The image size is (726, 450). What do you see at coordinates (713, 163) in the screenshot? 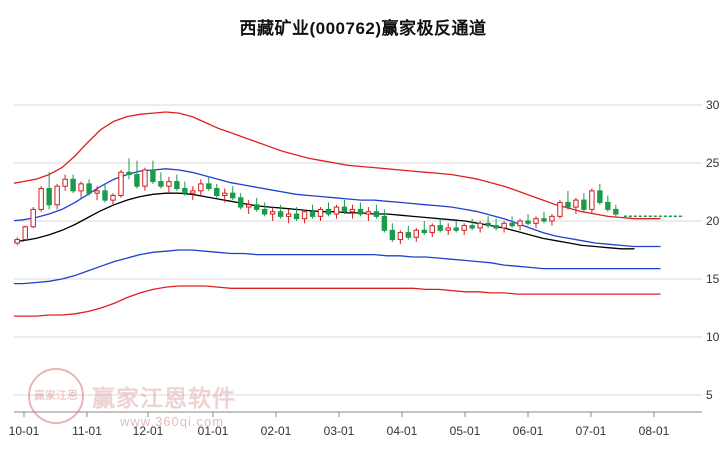
I see `y-axis-label: 25` at bounding box center [713, 163].